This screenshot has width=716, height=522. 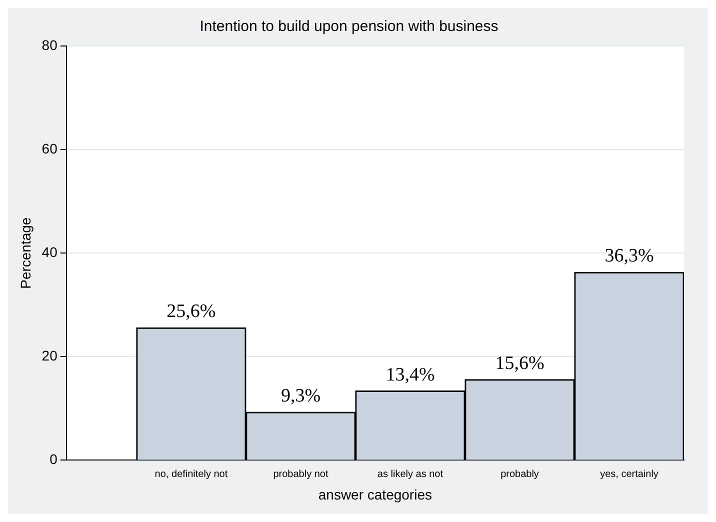 What do you see at coordinates (25, 253) in the screenshot?
I see `y-axis-title: Percentage` at bounding box center [25, 253].